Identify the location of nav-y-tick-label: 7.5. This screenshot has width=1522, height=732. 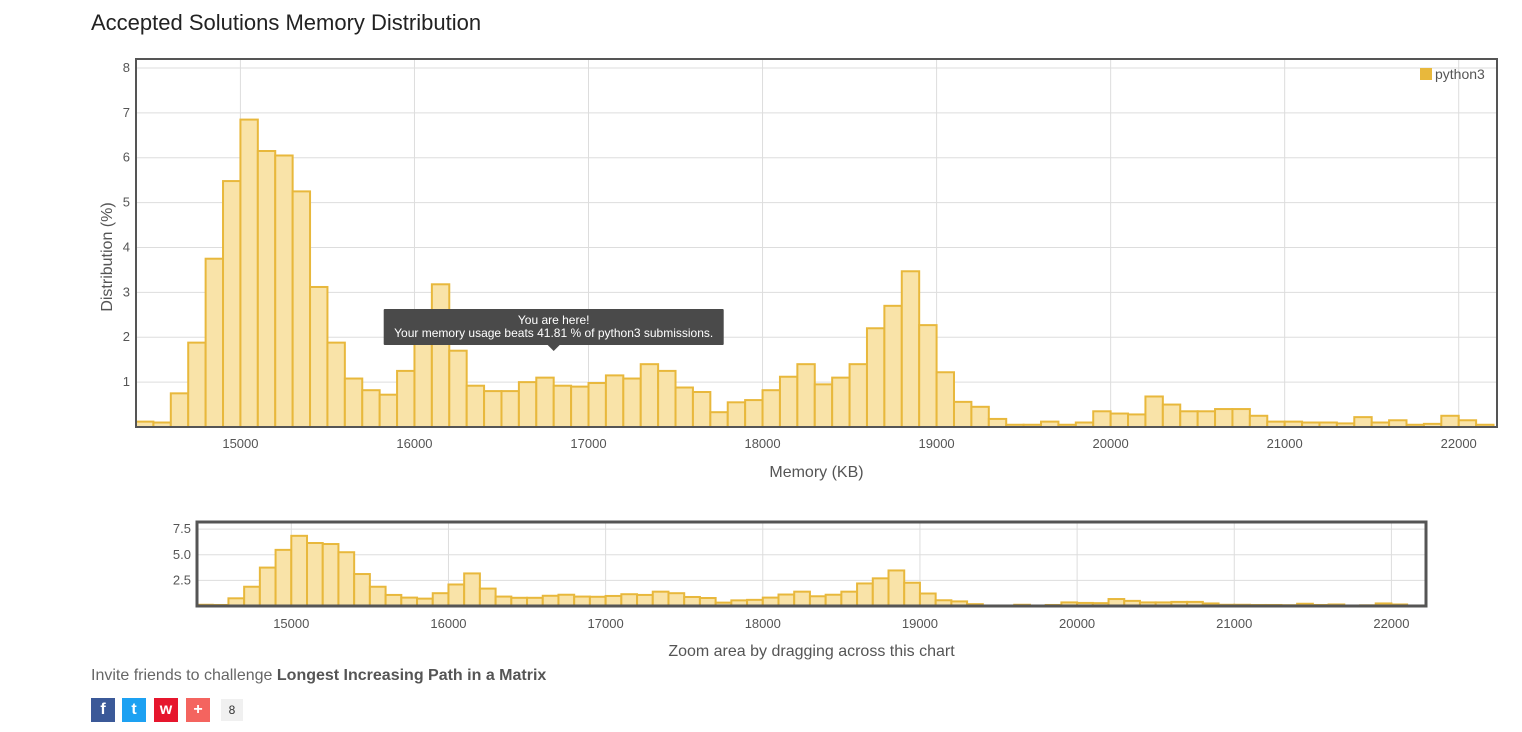
(182, 528).